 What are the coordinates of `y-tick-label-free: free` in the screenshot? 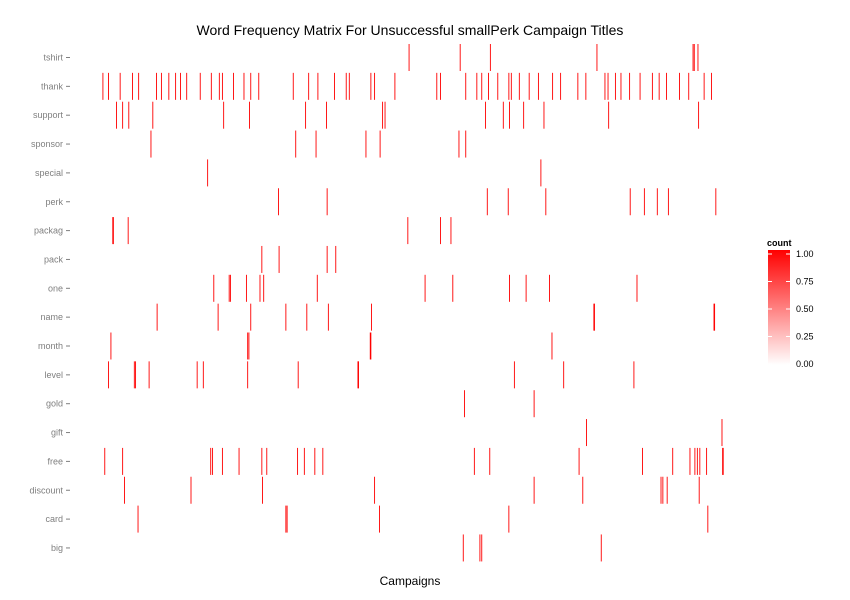 It's located at (55, 461).